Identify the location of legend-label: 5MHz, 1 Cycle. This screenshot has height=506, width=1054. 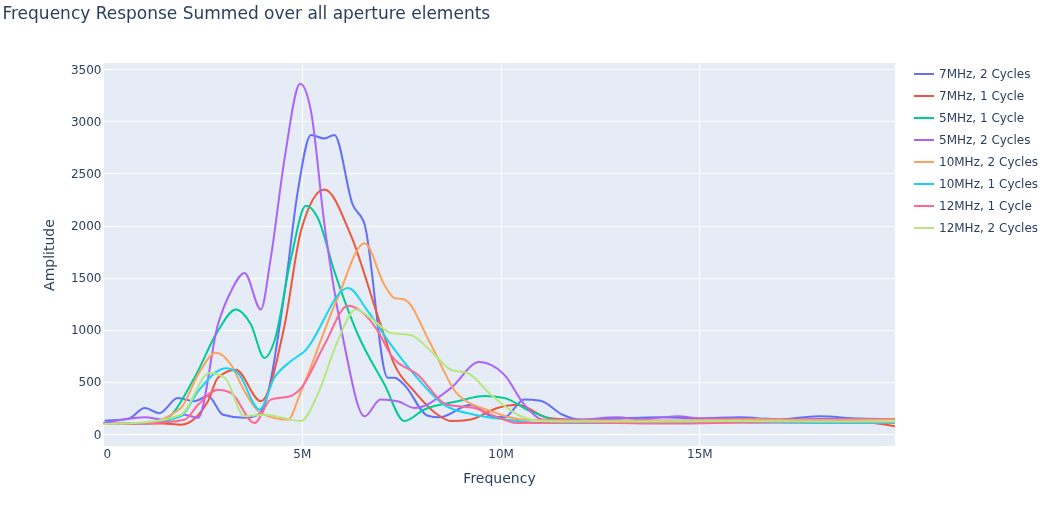
(982, 118).